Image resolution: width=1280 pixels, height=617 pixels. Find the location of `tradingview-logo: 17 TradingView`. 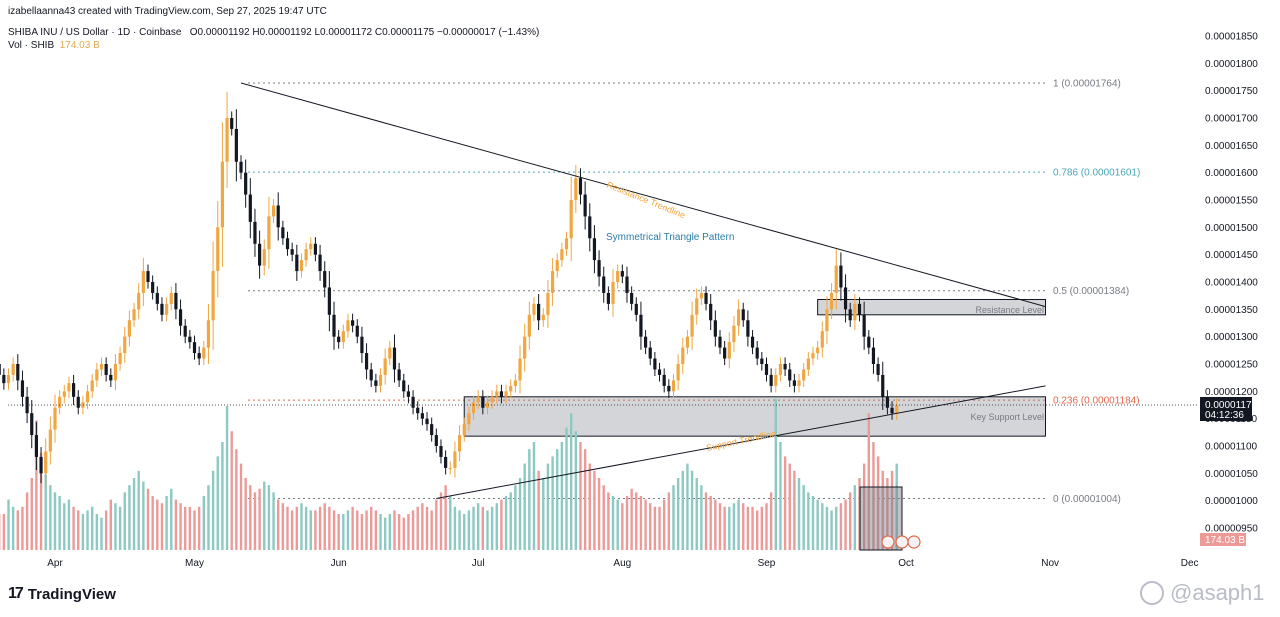

tradingview-logo: 17 TradingView is located at coordinates (62, 594).